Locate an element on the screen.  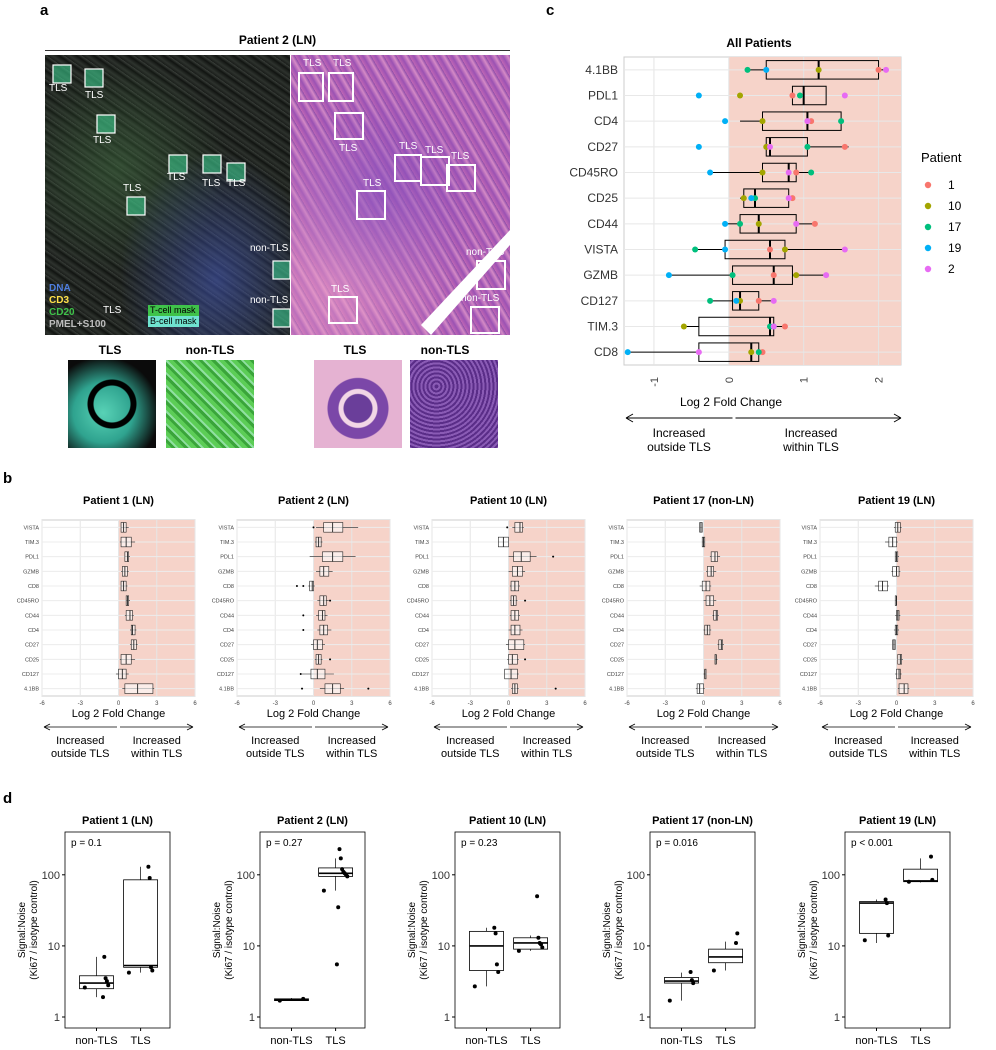
zoom-title-if-tls: TLS is located at coordinates (110, 350).